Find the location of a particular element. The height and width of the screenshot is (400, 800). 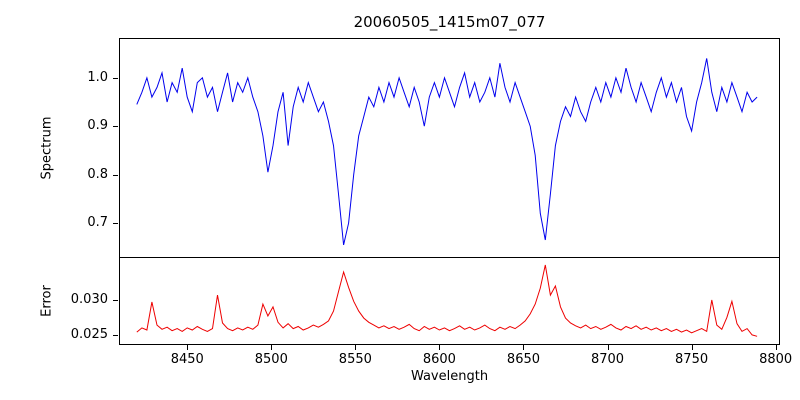

error-ytick-label: 0.030 is located at coordinates (89, 299).